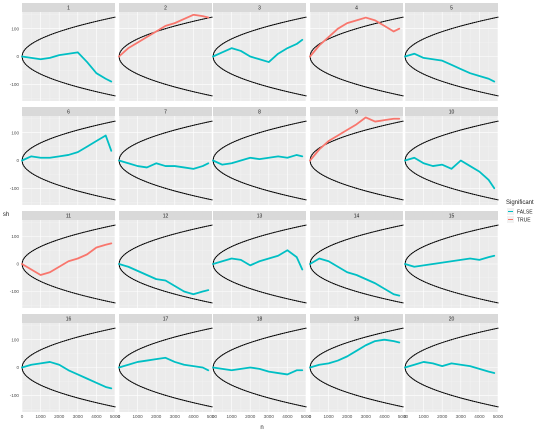 The height and width of the screenshot is (432, 540). I want to click on facet-strip-label: 13, so click(260, 216).